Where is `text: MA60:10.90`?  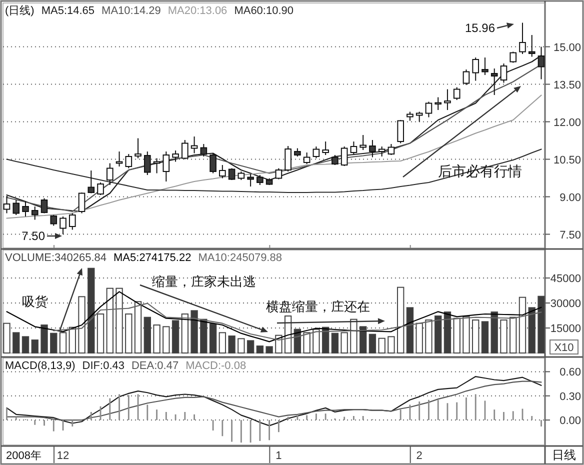
text: MA60:10.90 is located at coordinates (264, 11).